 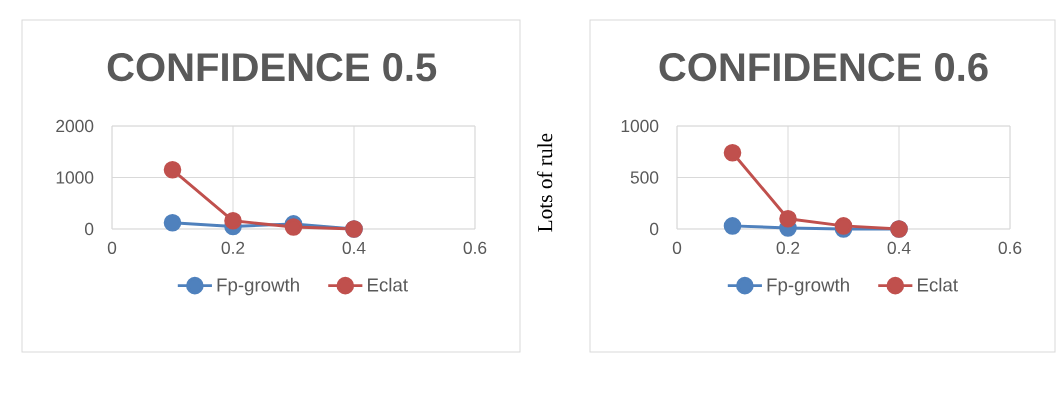 What do you see at coordinates (272, 67) in the screenshot?
I see `chart-title: CONFIDENCE 0.5` at bounding box center [272, 67].